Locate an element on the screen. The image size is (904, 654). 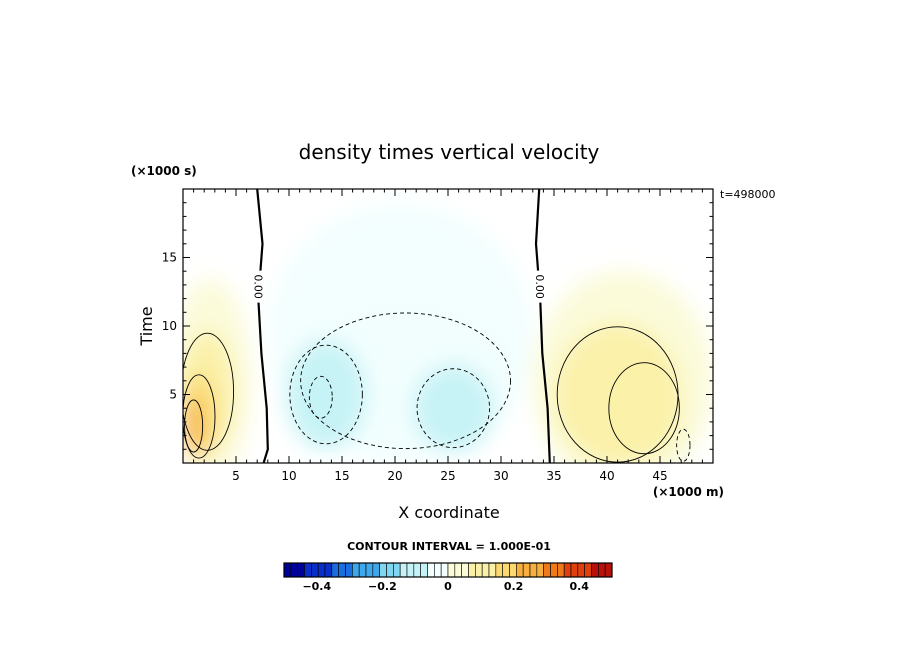
colorbar-tick-label-1: −0.2 is located at coordinates (382, 586).